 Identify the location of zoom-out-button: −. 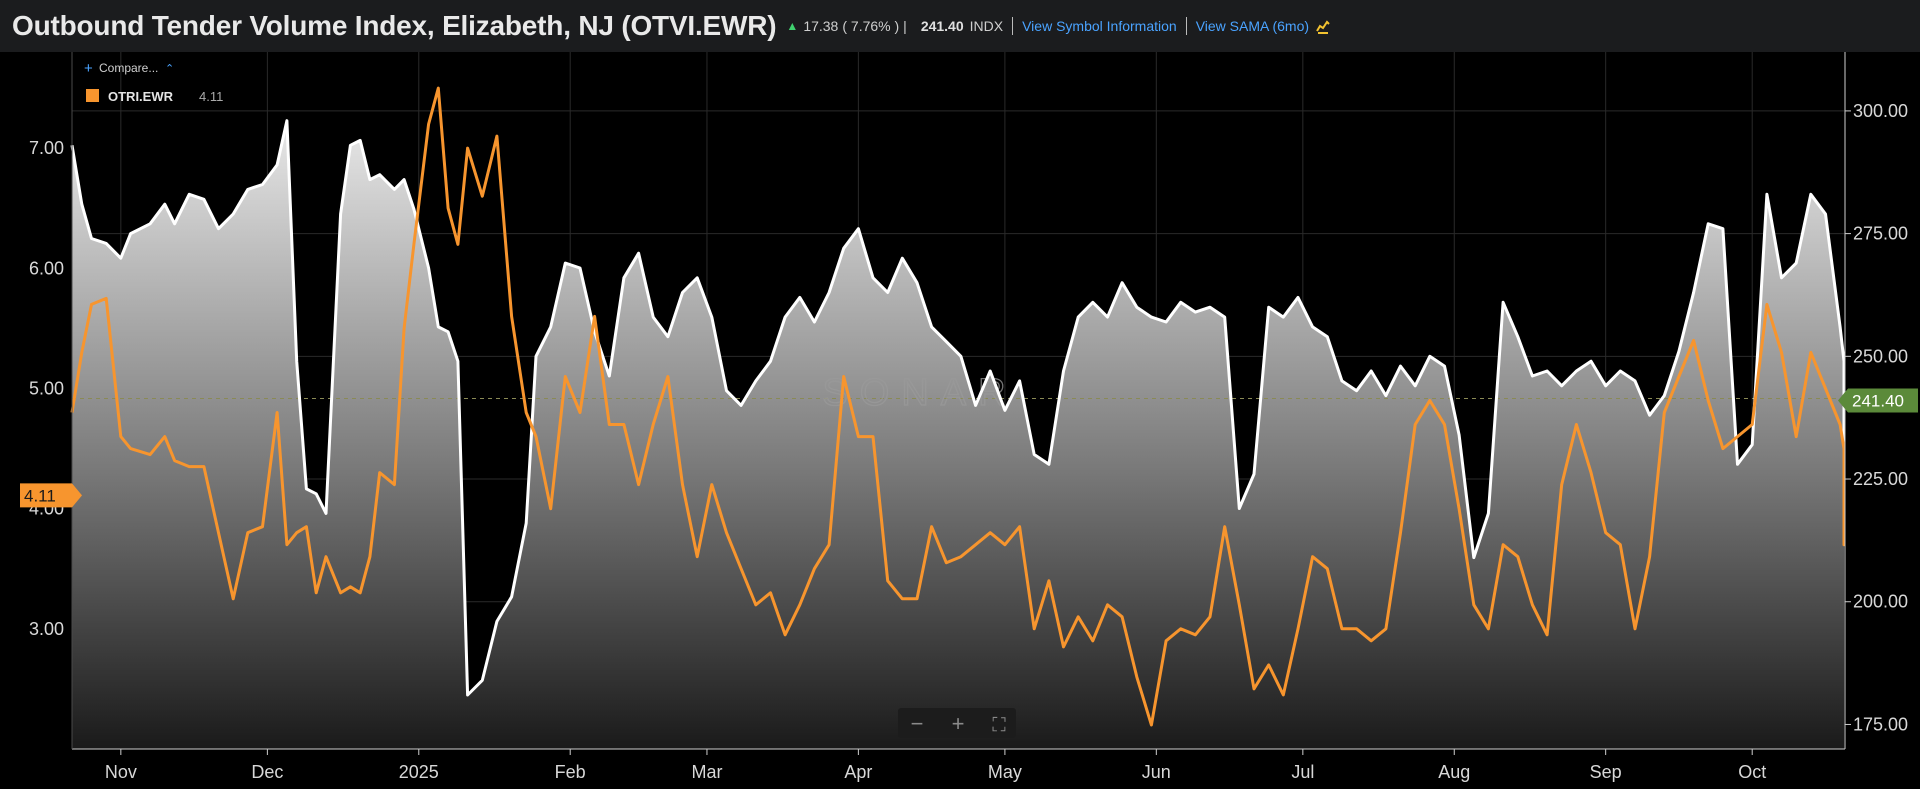
(917, 723).